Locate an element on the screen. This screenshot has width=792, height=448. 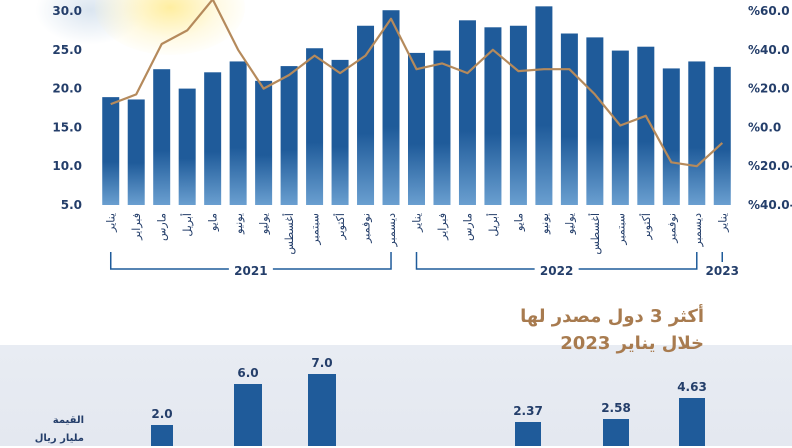
y-right-tick: %0.0 is located at coordinates (764, 127).